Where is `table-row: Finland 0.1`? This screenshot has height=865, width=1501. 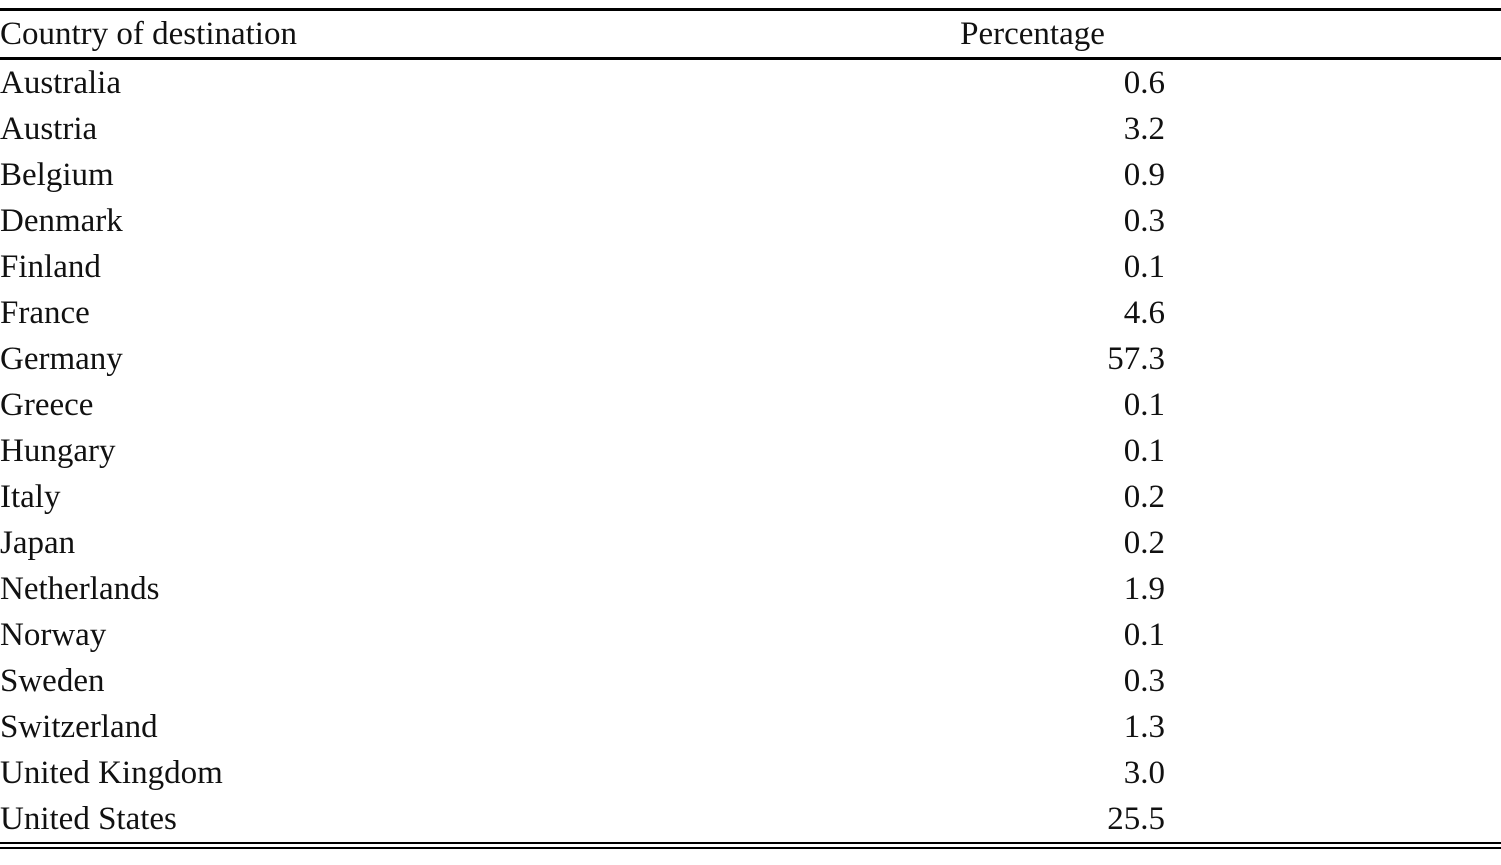 table-row: Finland 0.1 is located at coordinates (750, 267).